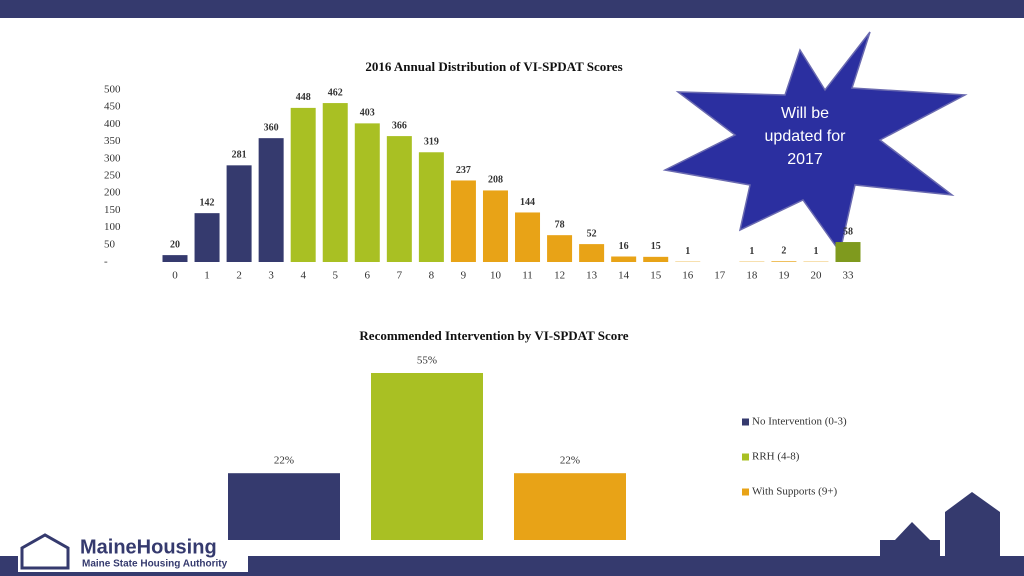 The height and width of the screenshot is (576, 1024). Describe the element at coordinates (112, 107) in the screenshot. I see `y-tick-label: 450` at that location.